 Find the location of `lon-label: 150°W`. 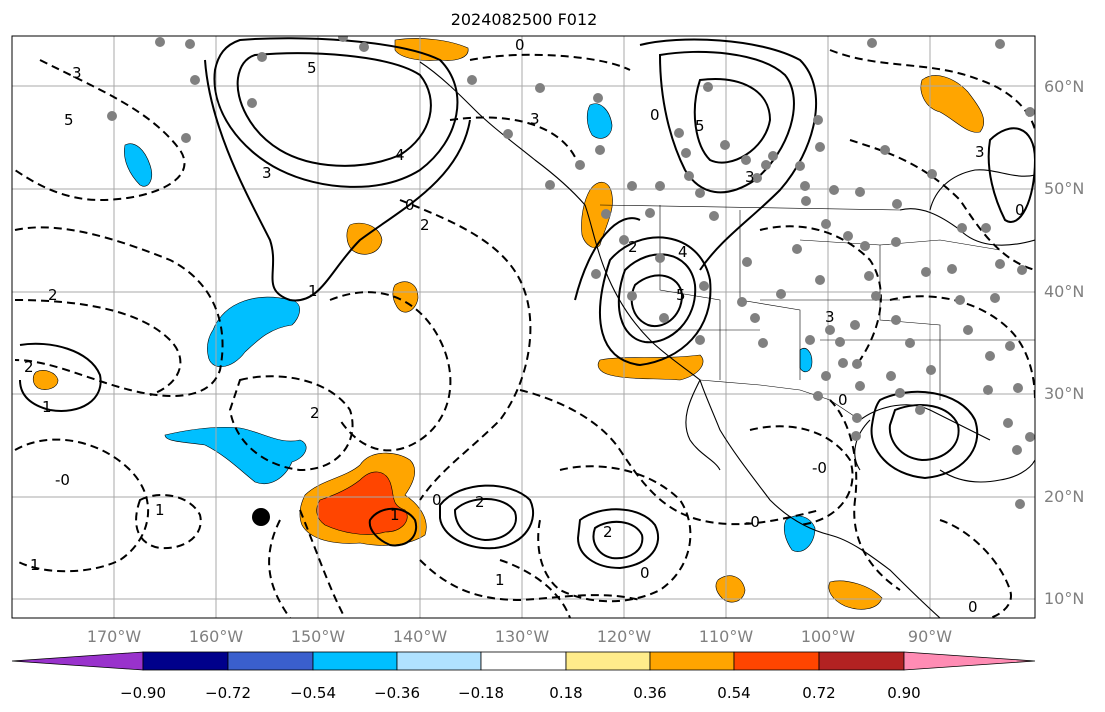

lon-label: 150°W is located at coordinates (318, 636).